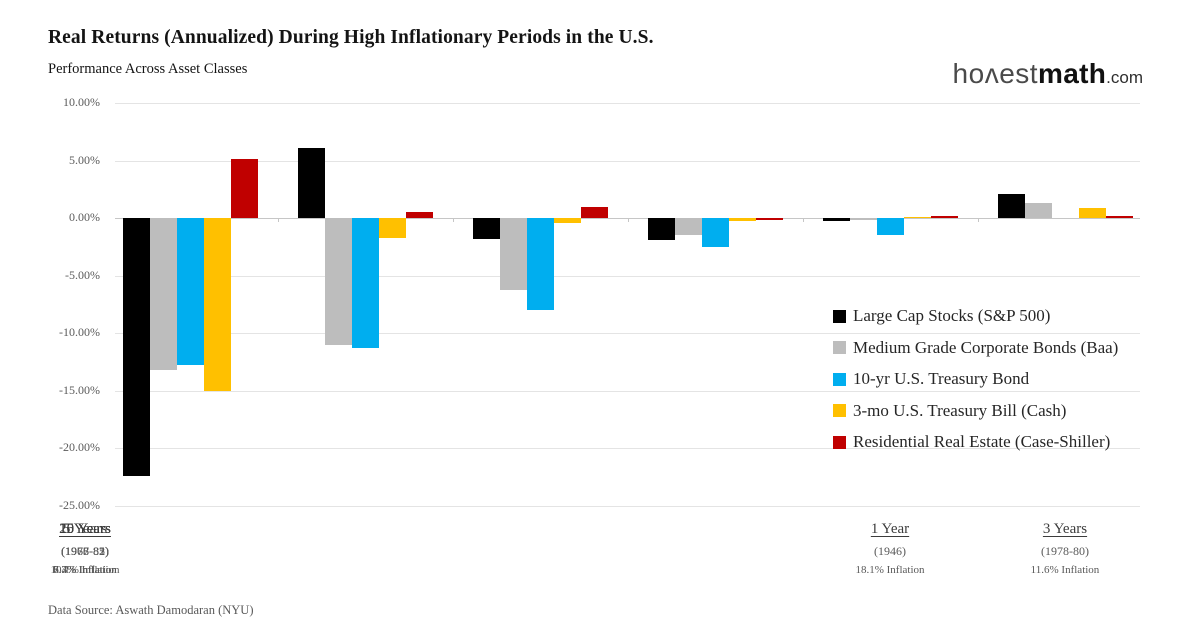 Image resolution: width=1200 pixels, height=643 pixels. I want to click on logo-math-text: math, so click(1072, 73).